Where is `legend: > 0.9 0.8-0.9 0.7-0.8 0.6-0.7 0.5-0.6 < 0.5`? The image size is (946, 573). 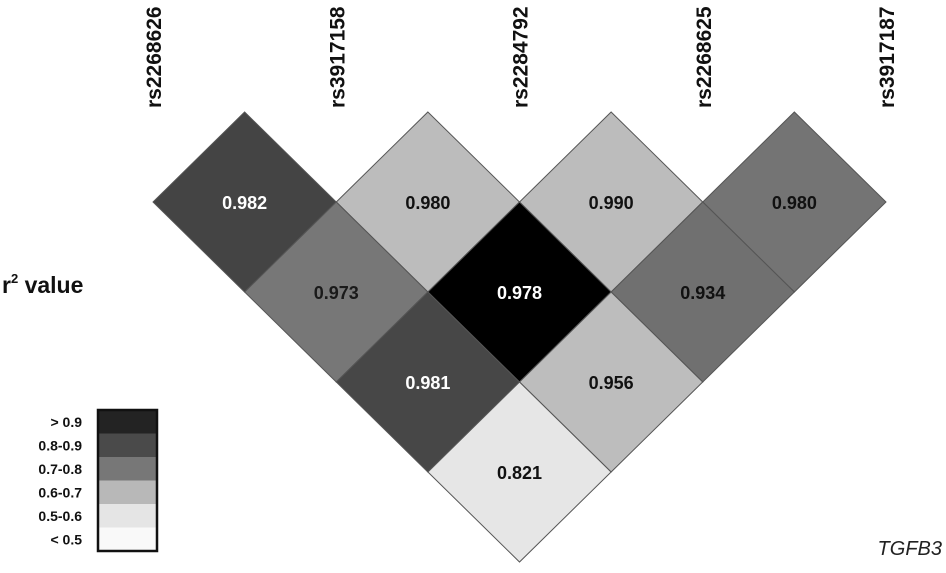
legend: > 0.9 0.8-0.9 0.7-0.8 0.6-0.7 0.5-0.6 < 0.5 is located at coordinates (98, 480).